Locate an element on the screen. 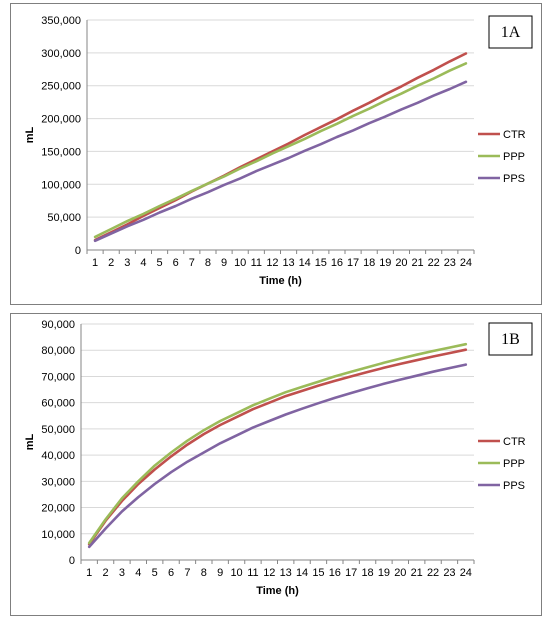 This screenshot has width=550, height=621. chart-1a-xtick-label: 24 is located at coordinates (466, 263).